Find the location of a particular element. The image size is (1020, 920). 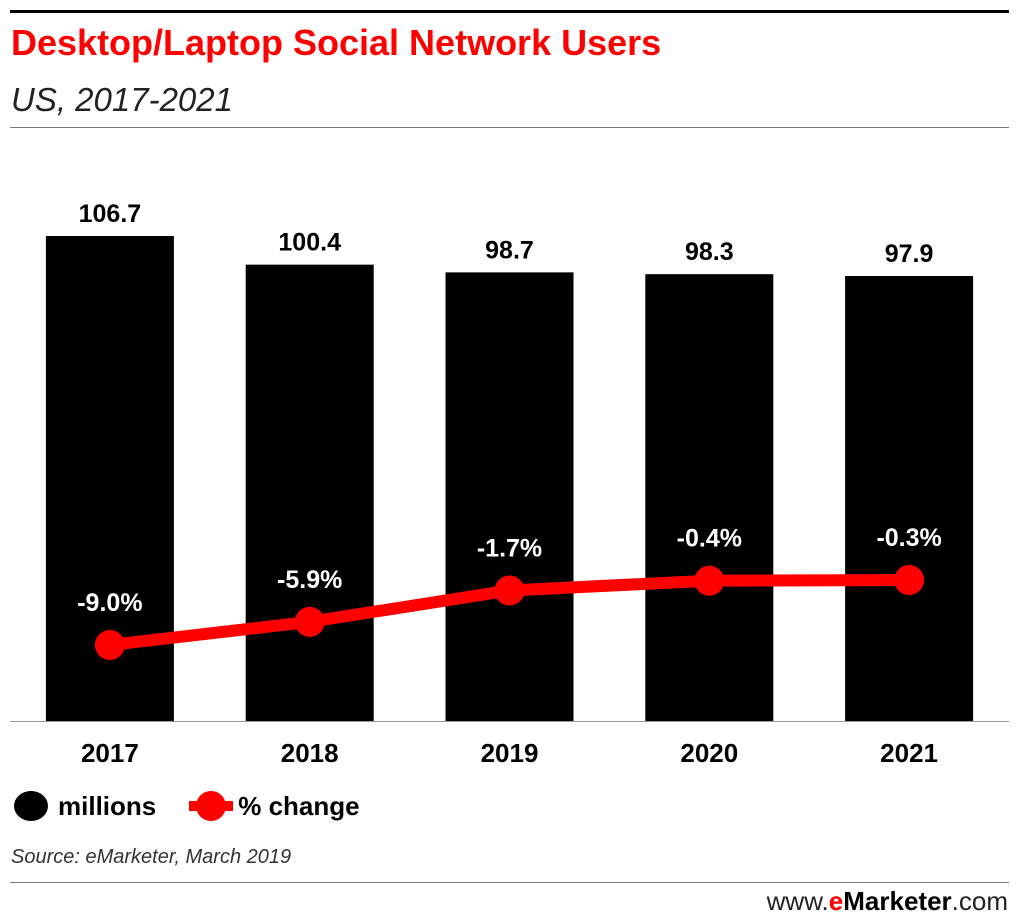

top-rule is located at coordinates (509, 11).